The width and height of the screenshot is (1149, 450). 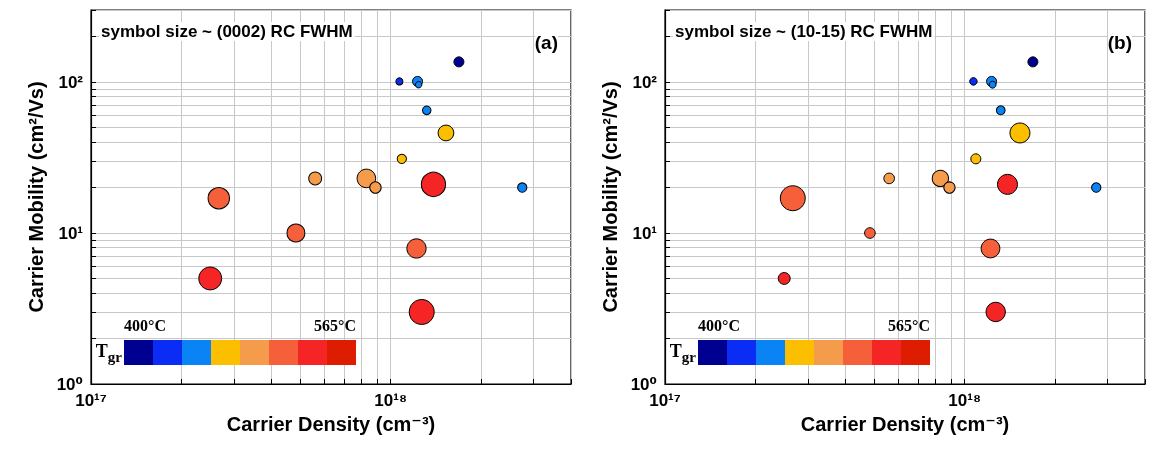 What do you see at coordinates (546, 43) in the screenshot?
I see `annotation: (a)` at bounding box center [546, 43].